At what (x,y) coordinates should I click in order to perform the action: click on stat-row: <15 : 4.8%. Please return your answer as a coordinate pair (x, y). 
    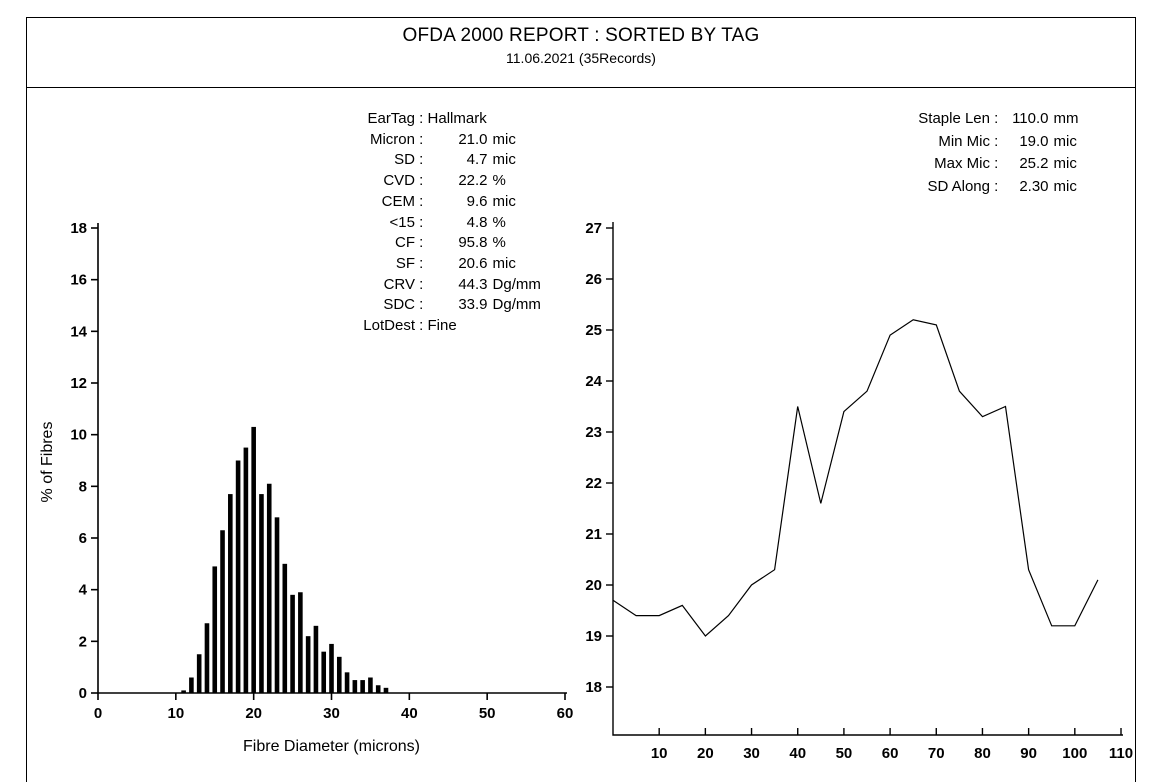
    Looking at the image, I should click on (434, 223).